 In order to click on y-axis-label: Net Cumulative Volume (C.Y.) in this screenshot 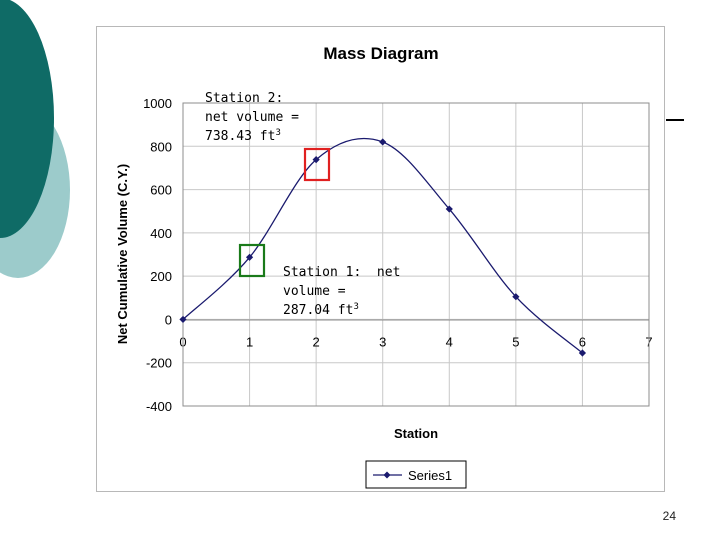, I will do `click(122, 254)`.